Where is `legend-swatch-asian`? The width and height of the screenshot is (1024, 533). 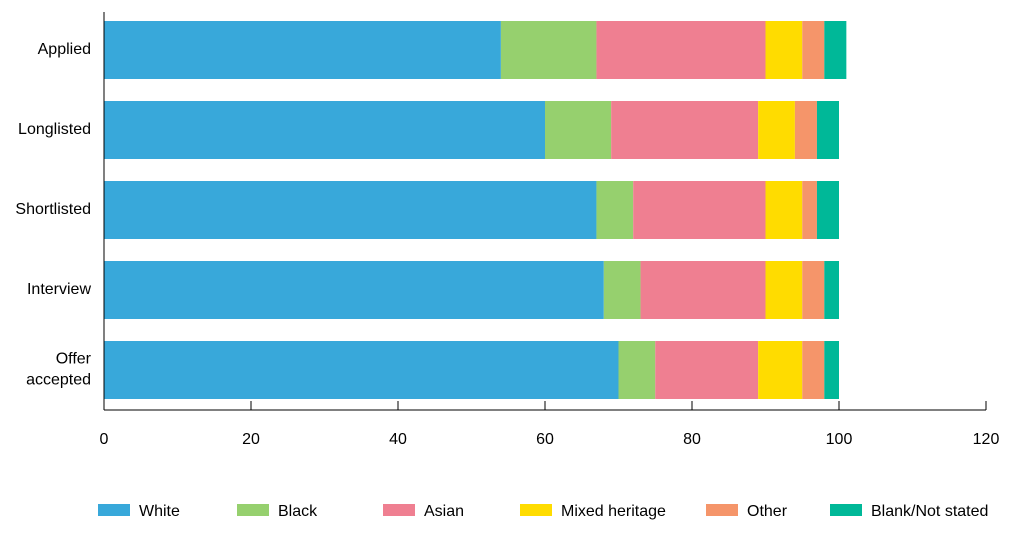
legend-swatch-asian is located at coordinates (399, 510).